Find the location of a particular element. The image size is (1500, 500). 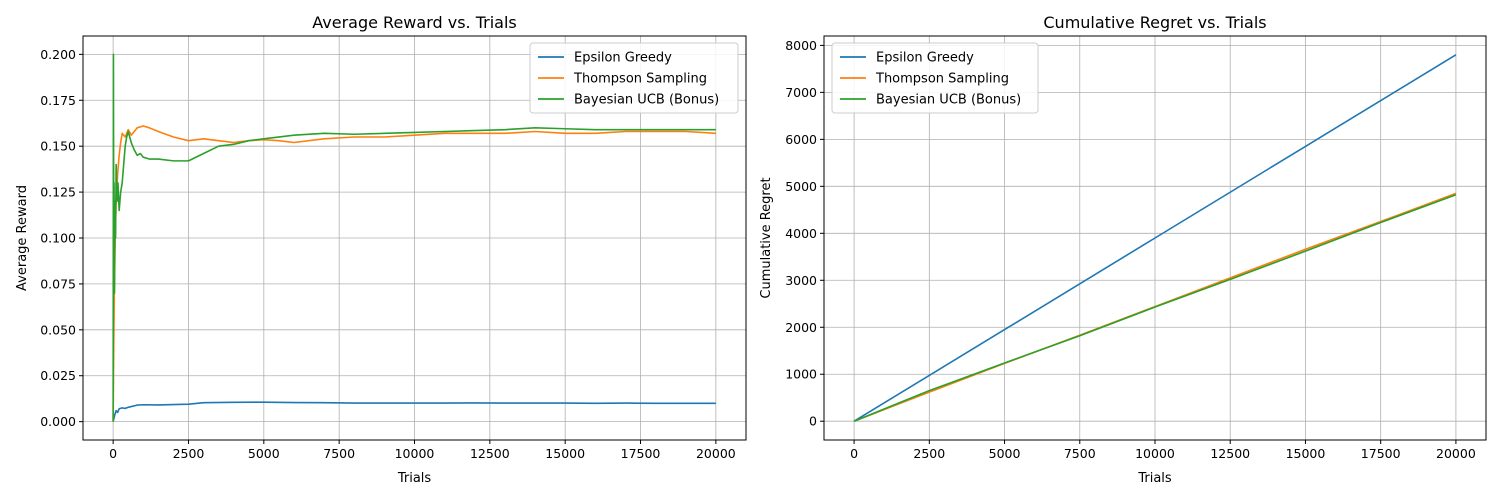

y-tick-label: 0.050 is located at coordinates (58, 329).